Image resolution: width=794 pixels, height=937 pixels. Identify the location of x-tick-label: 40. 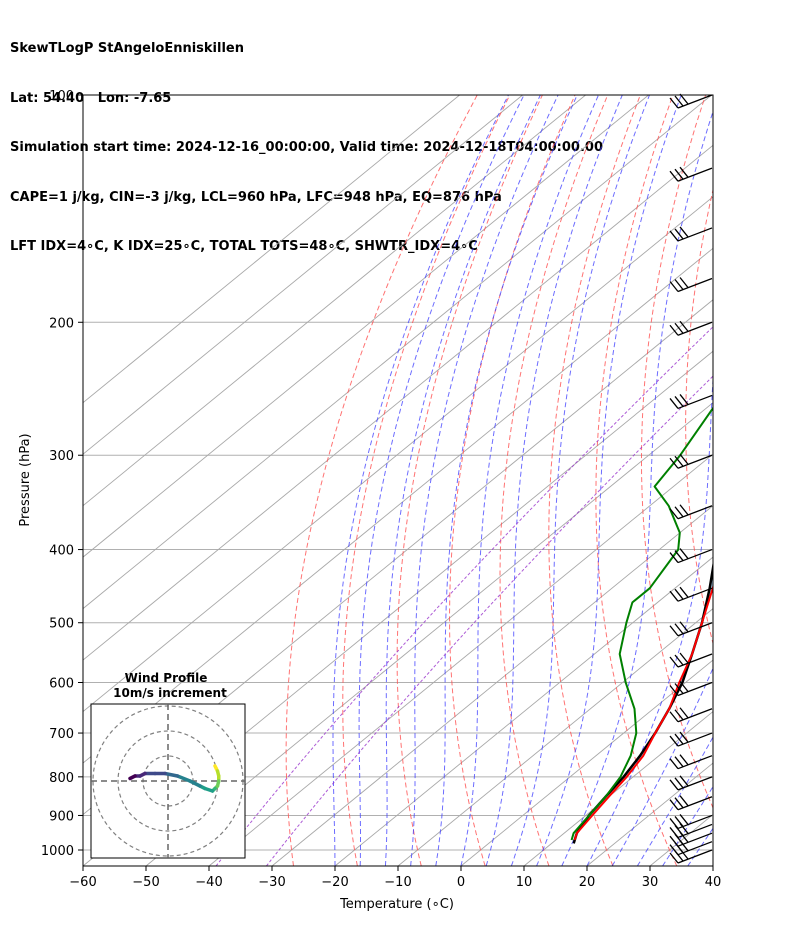
(713, 882).